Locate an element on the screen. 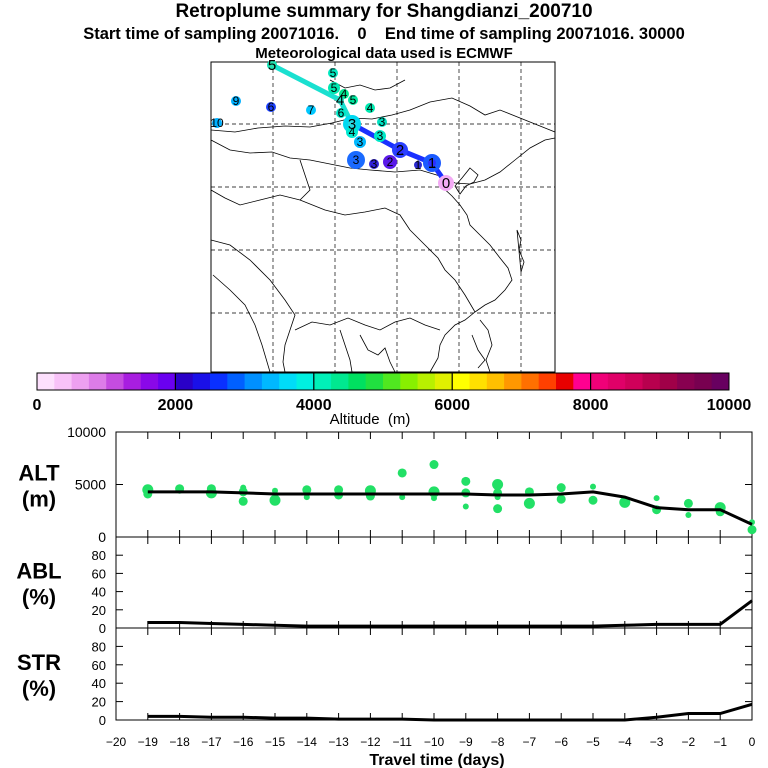 The height and width of the screenshot is (768, 768). x-tick-label: −10 is located at coordinates (434, 742).